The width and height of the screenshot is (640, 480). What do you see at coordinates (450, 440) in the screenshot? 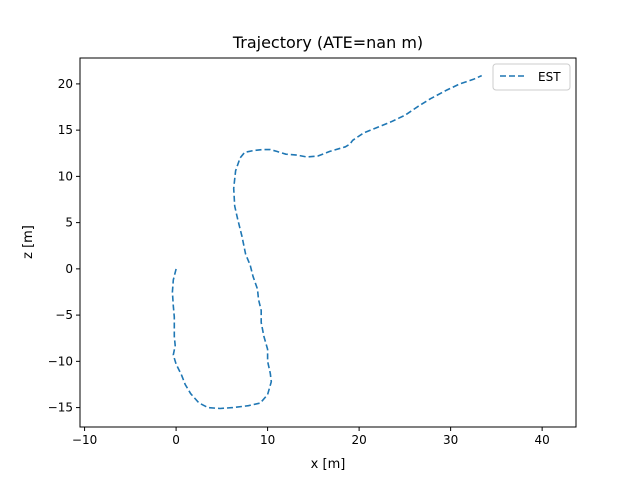
I see `x-tick-label: 30` at bounding box center [450, 440].